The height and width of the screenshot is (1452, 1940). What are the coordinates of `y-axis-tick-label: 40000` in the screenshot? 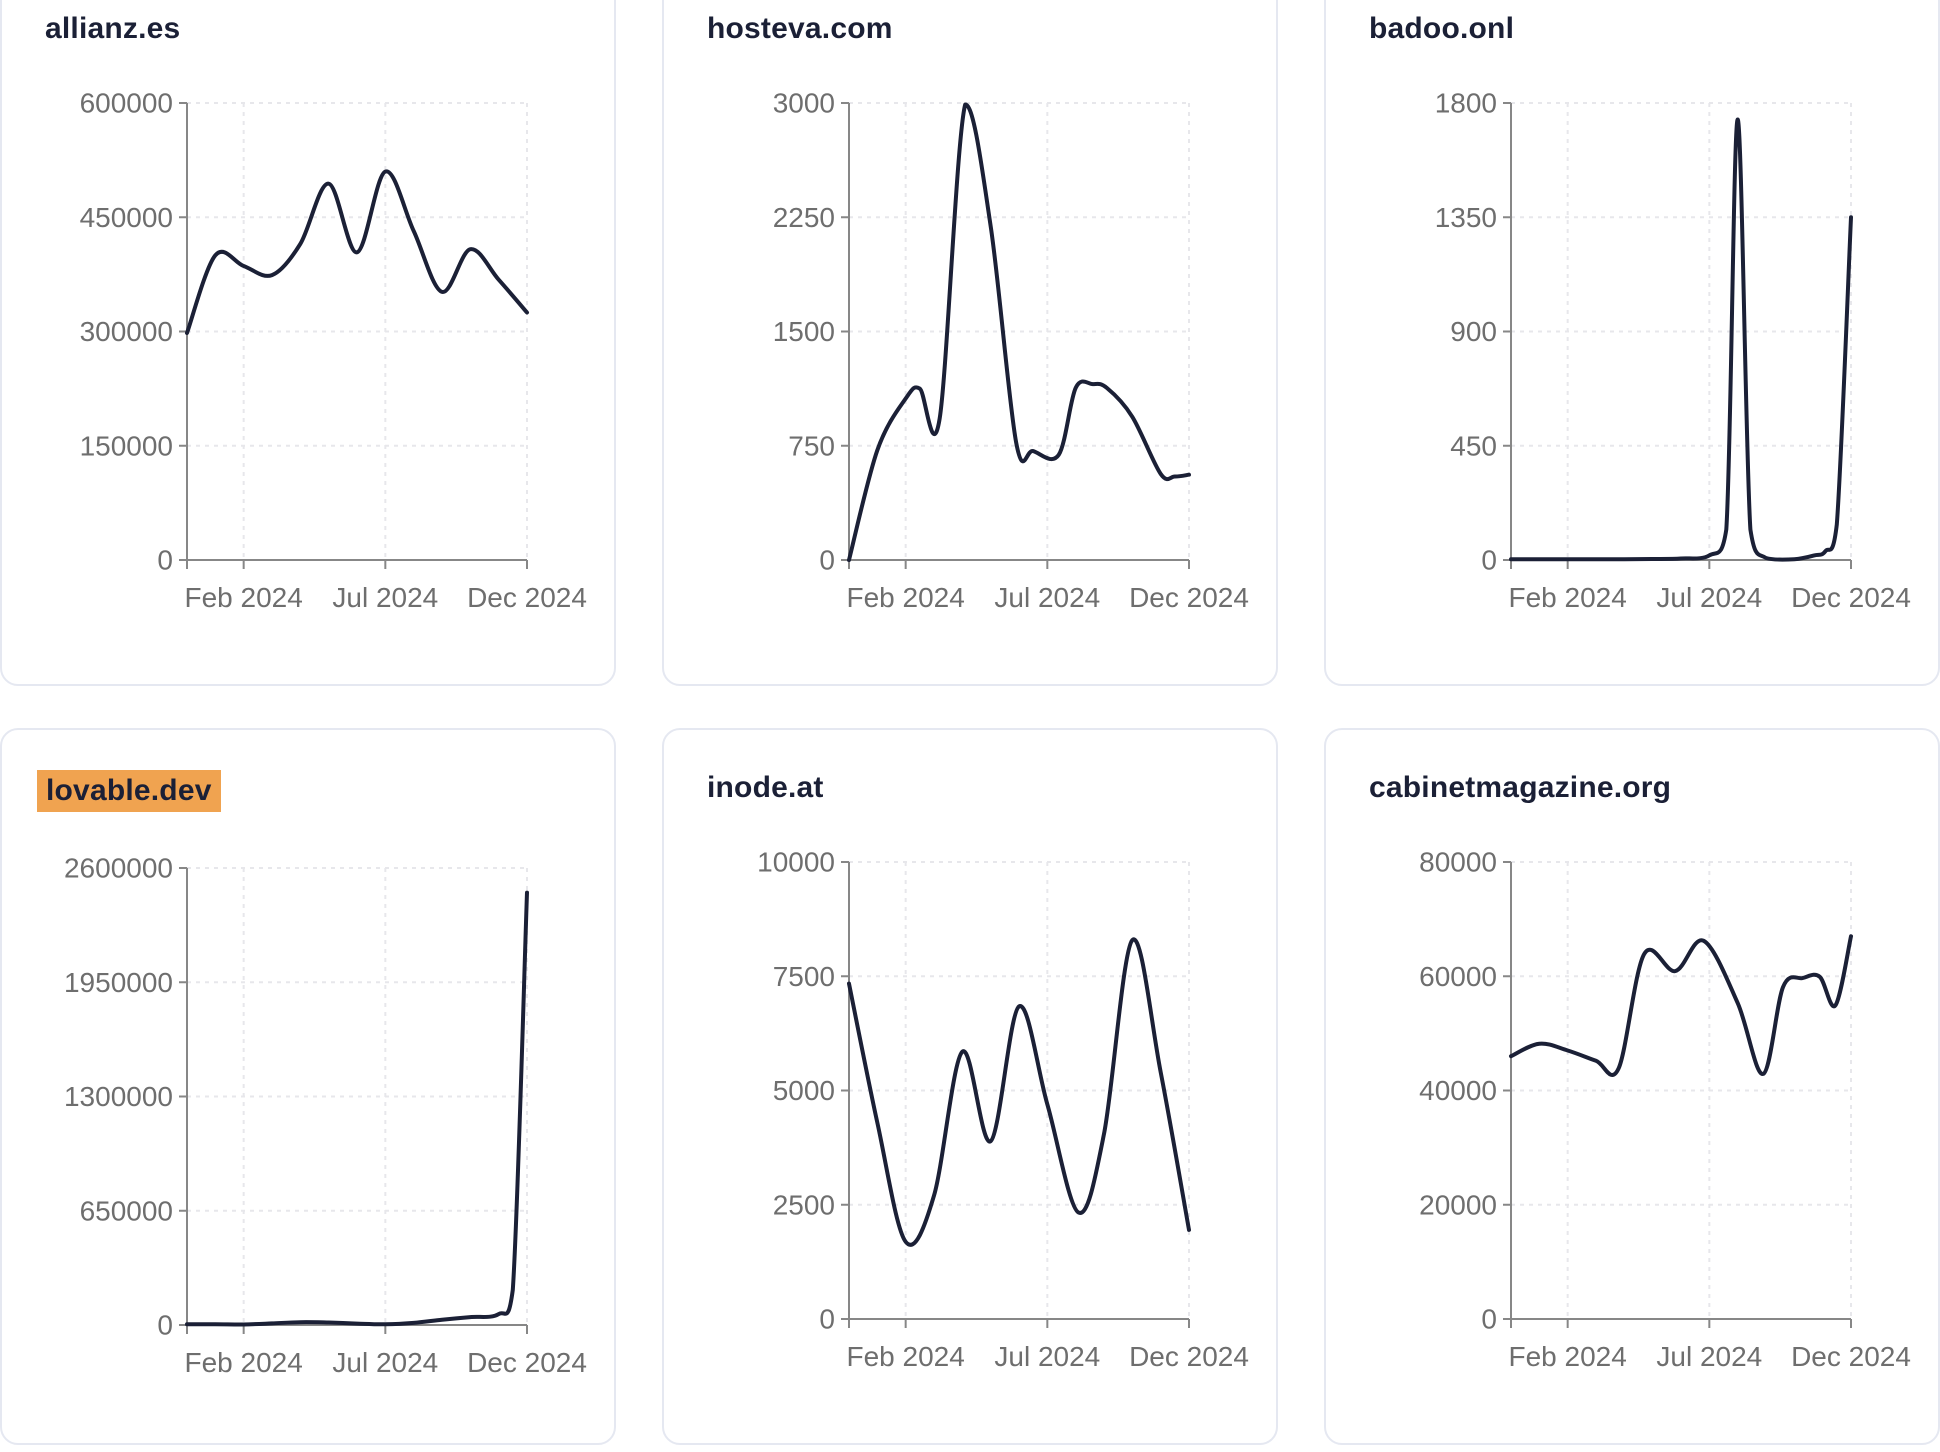 It's located at (1458, 1090).